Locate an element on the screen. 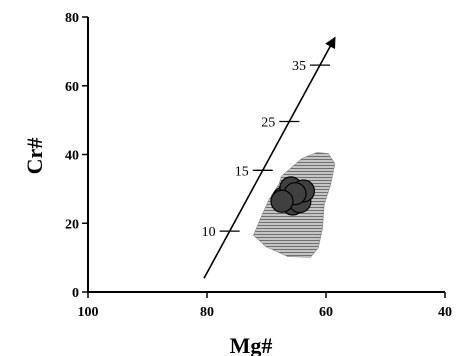 Image resolution: width=458 pixels, height=356 pixels. x-ticks-layer: 100 80 60 40 is located at coordinates (265, 306).